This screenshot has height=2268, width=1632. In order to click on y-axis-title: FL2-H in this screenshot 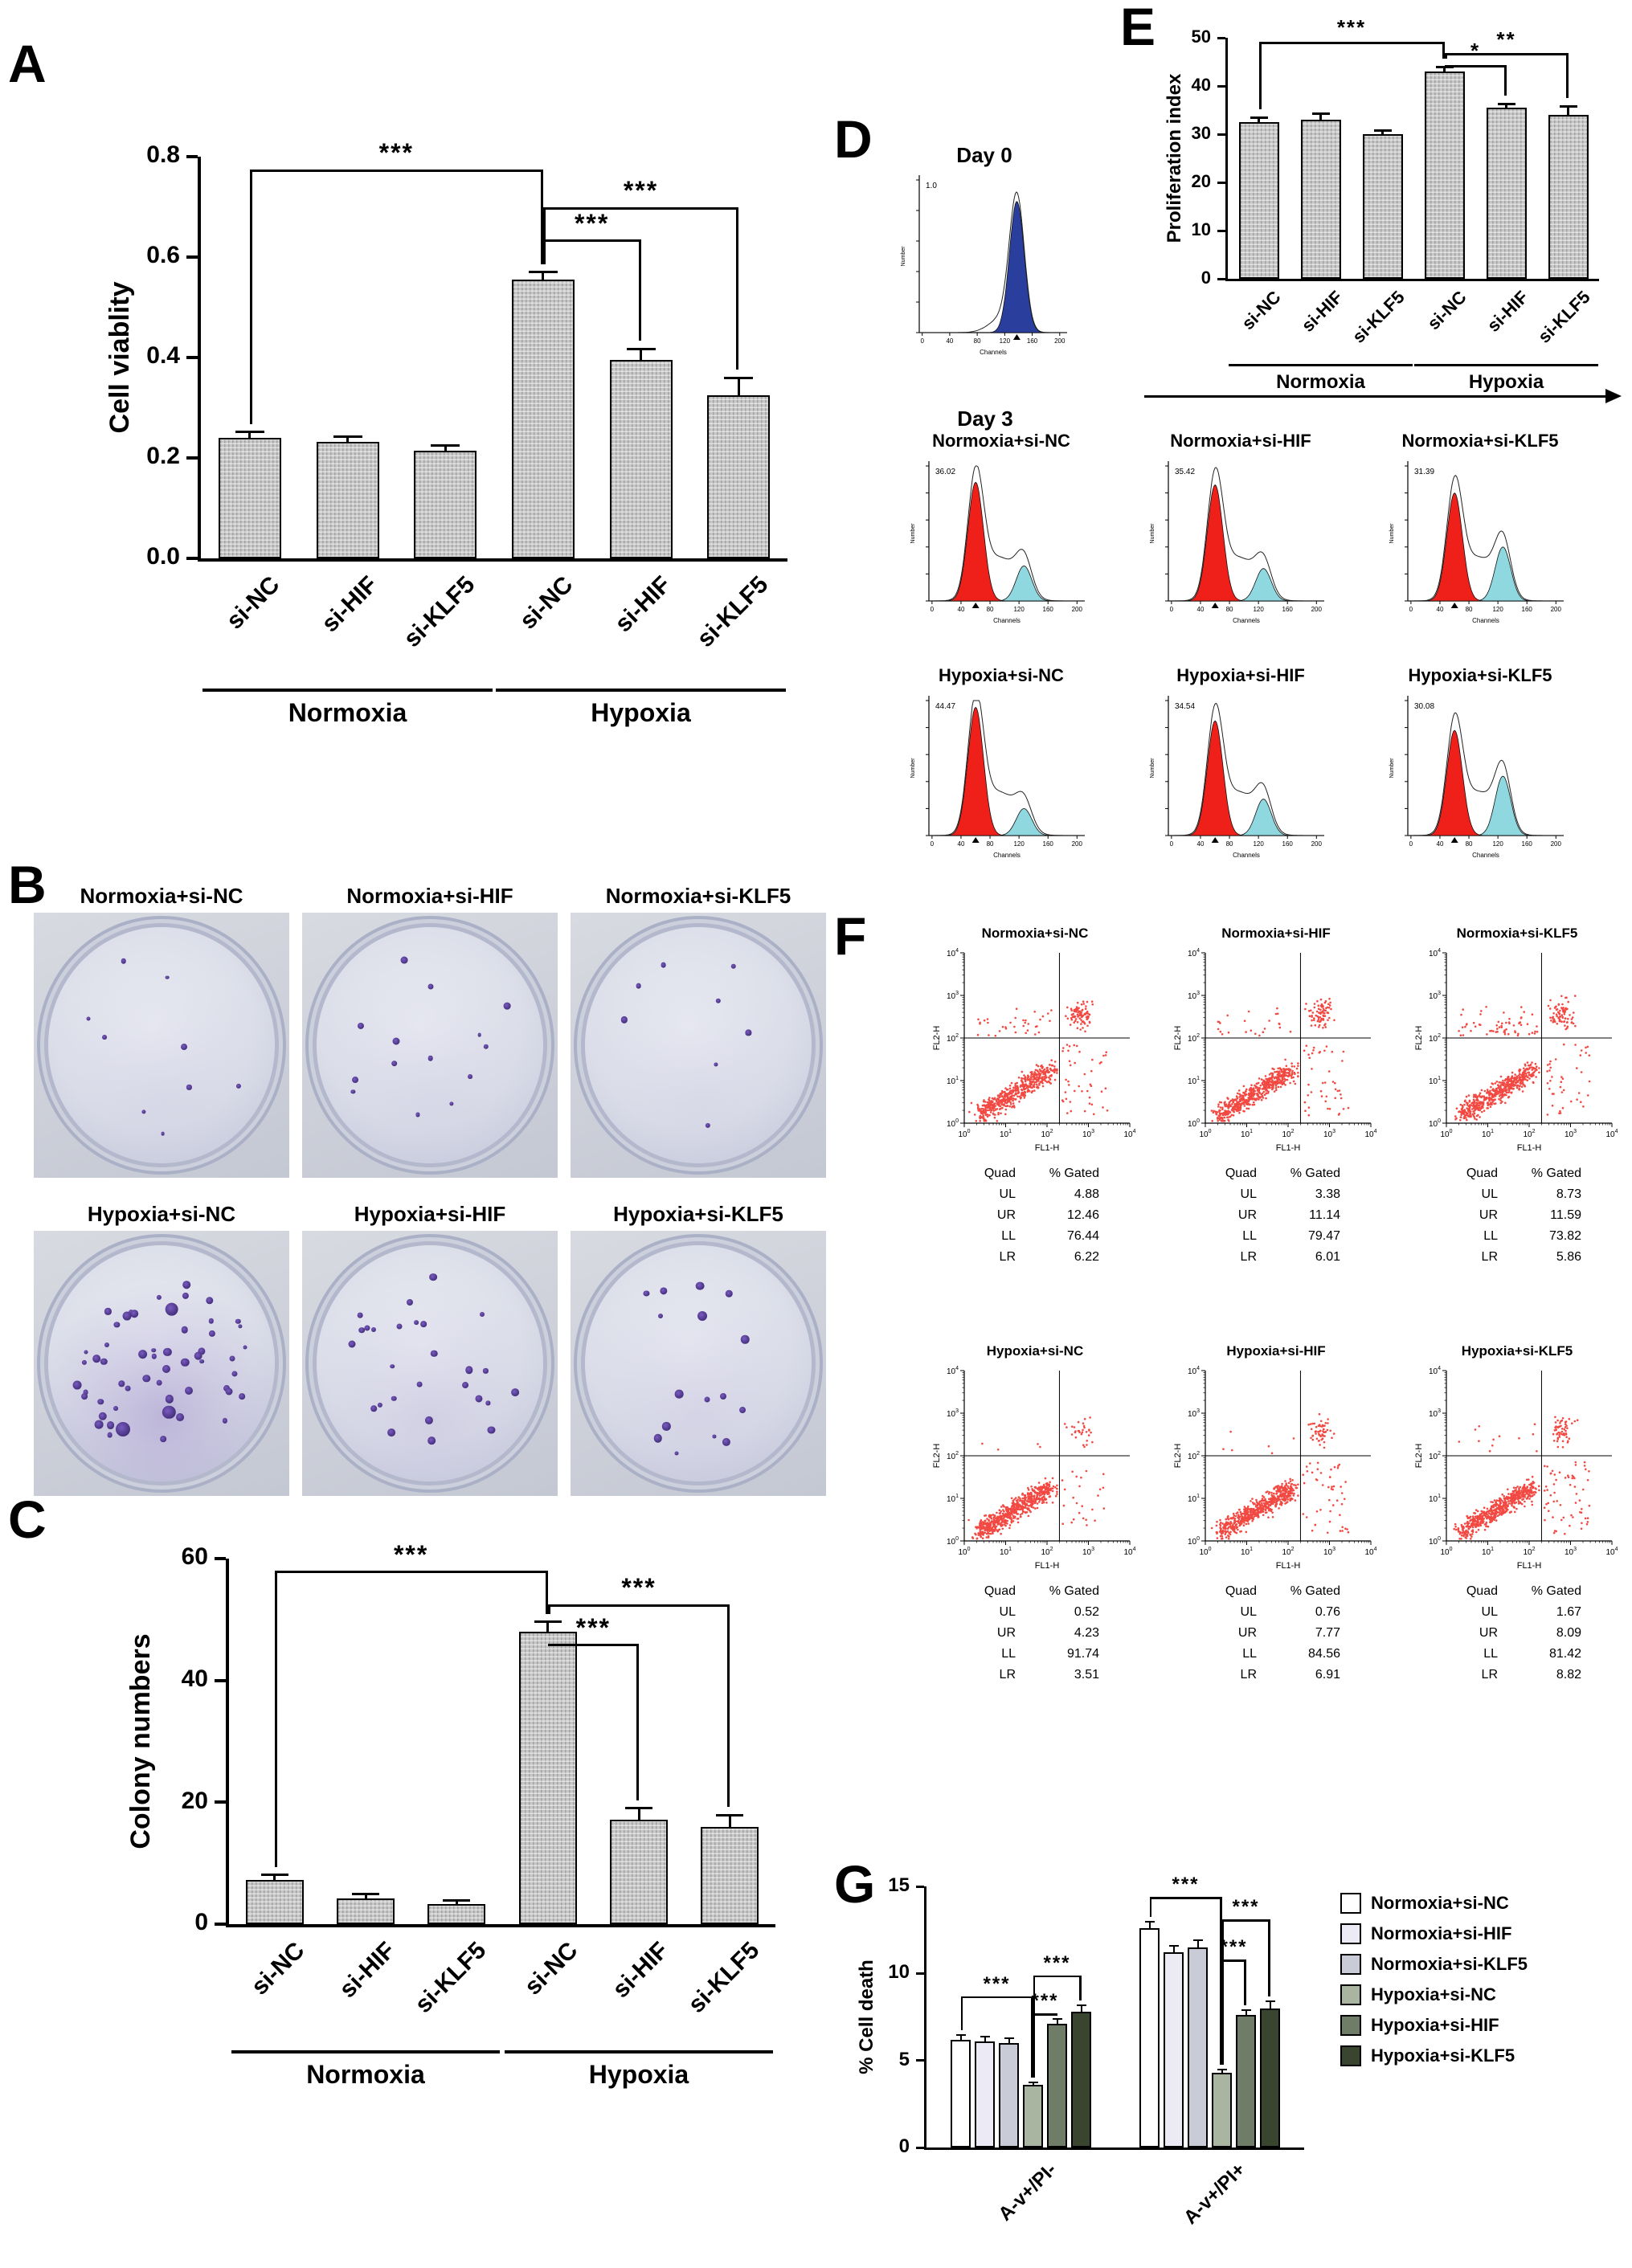, I will do `click(937, 1456)`.